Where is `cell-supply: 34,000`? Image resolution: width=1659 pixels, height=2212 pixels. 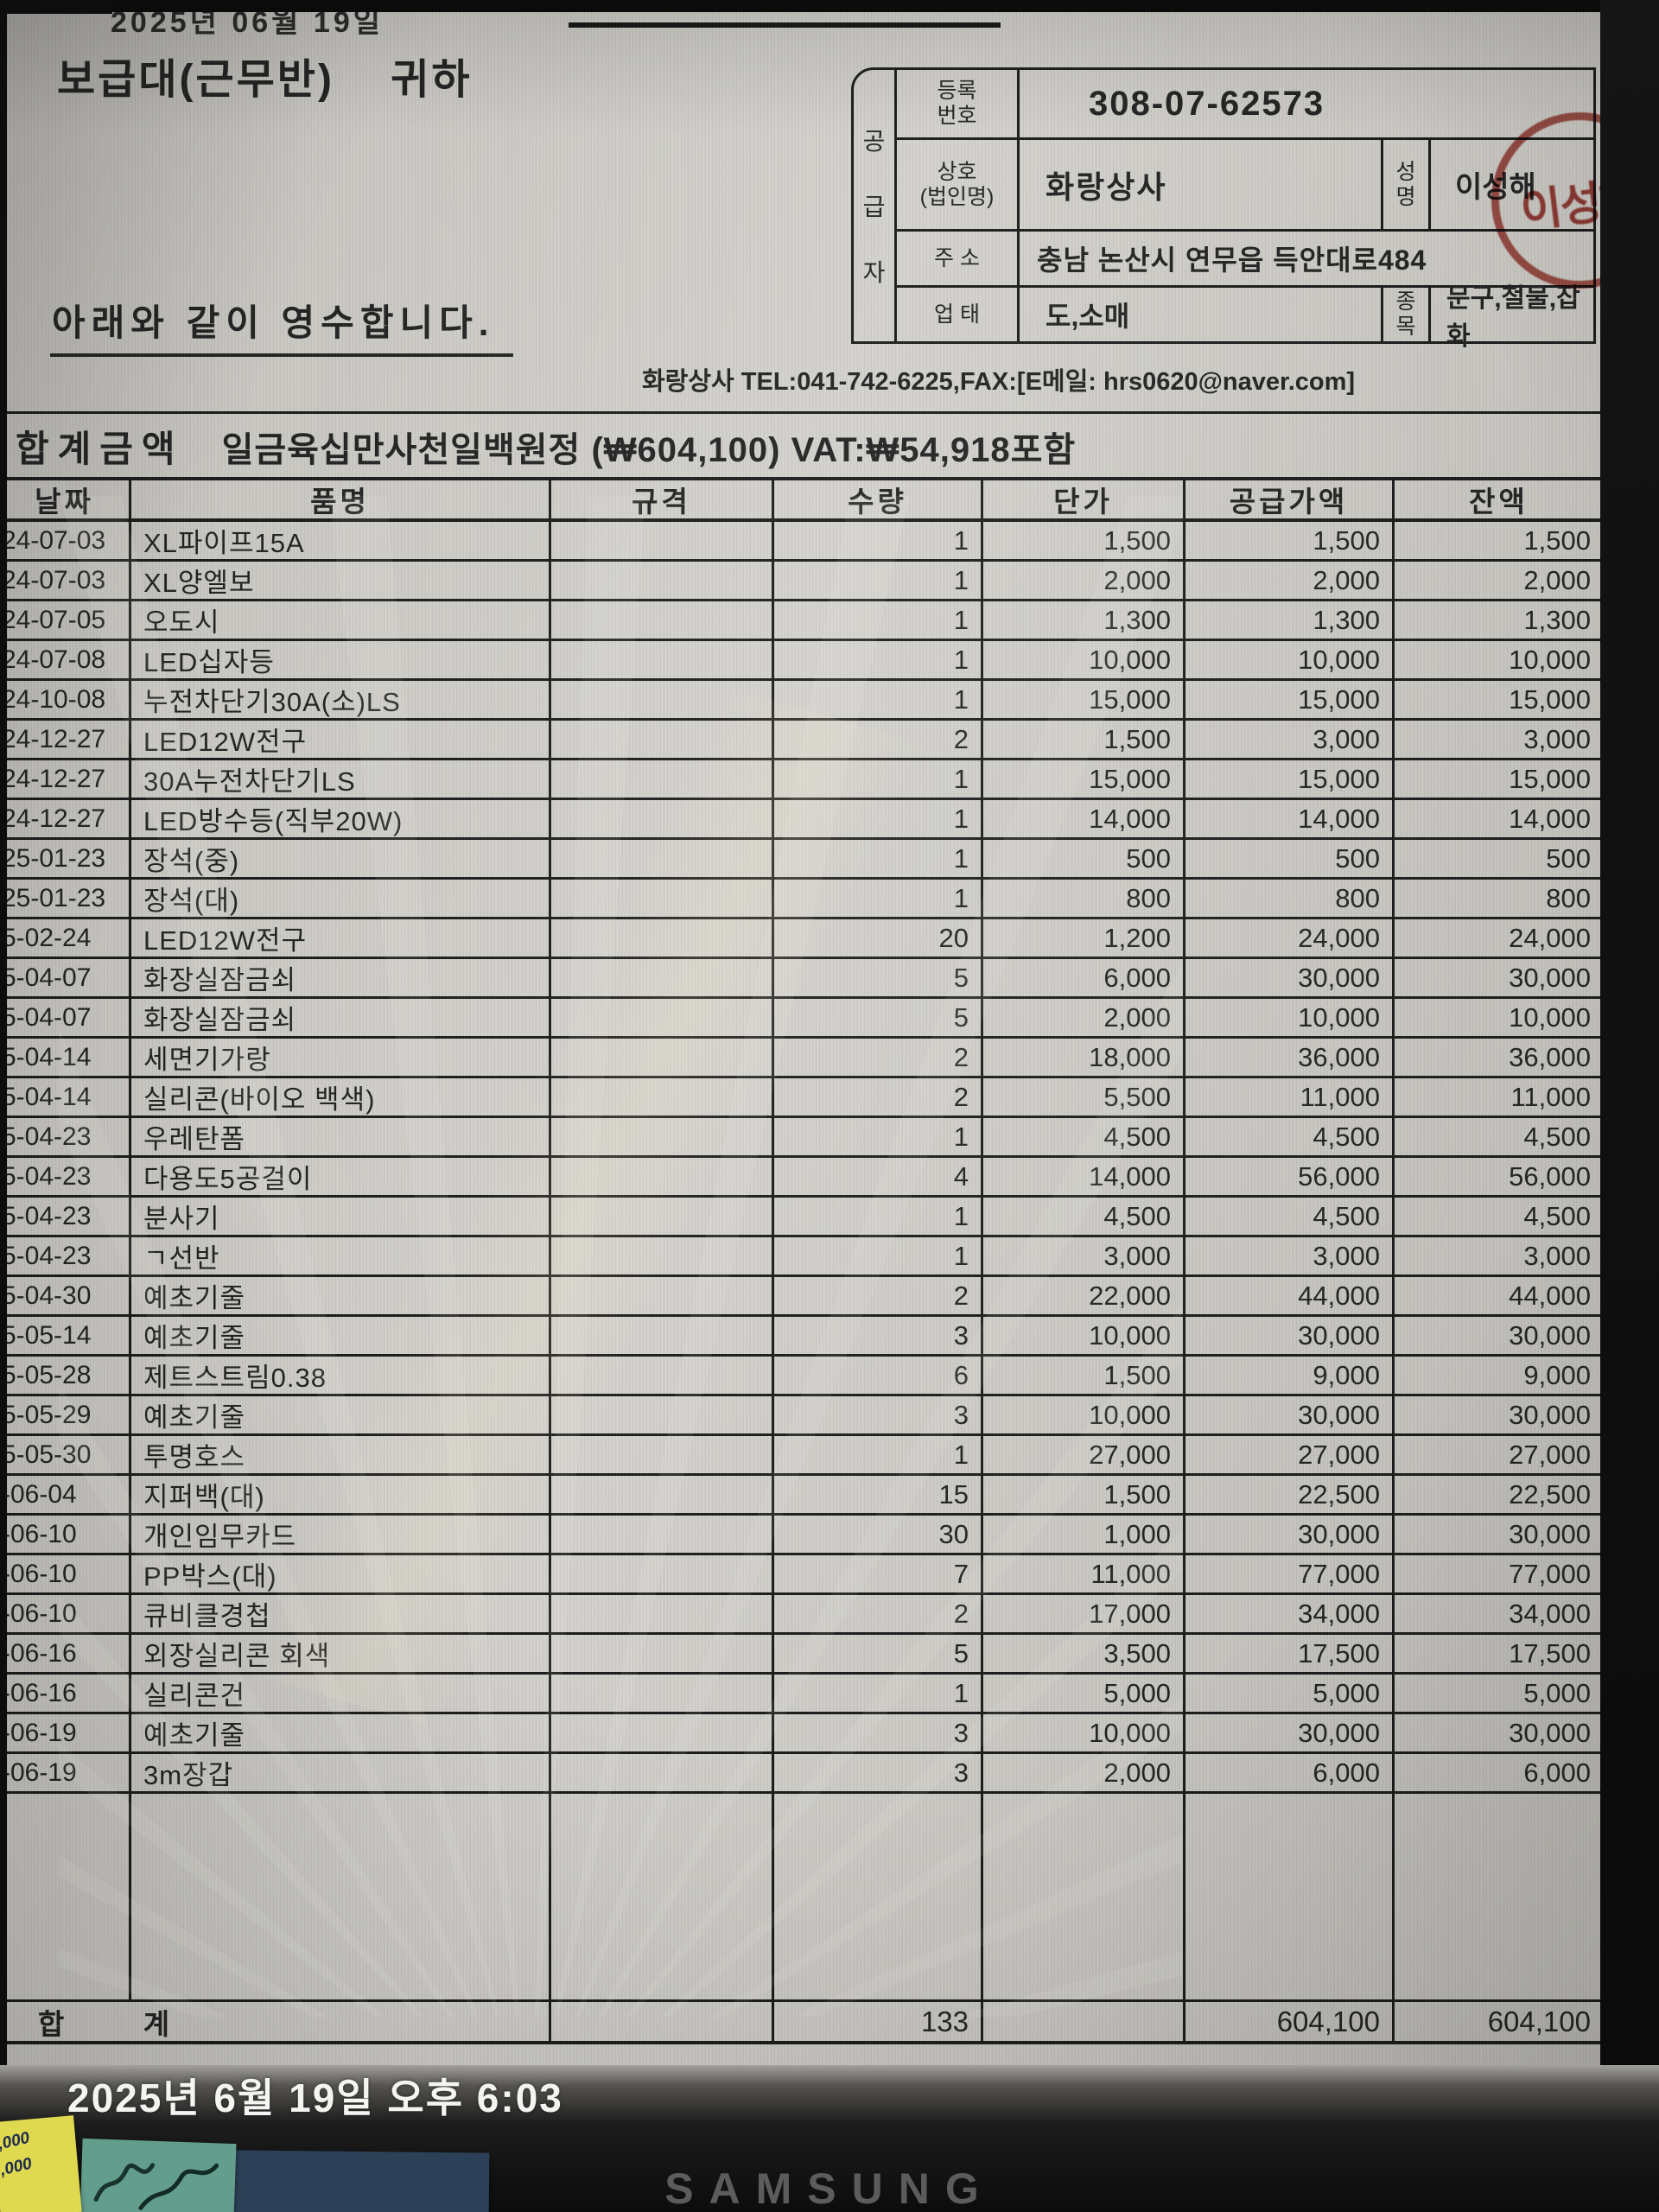 cell-supply: 34,000 is located at coordinates (1290, 1613).